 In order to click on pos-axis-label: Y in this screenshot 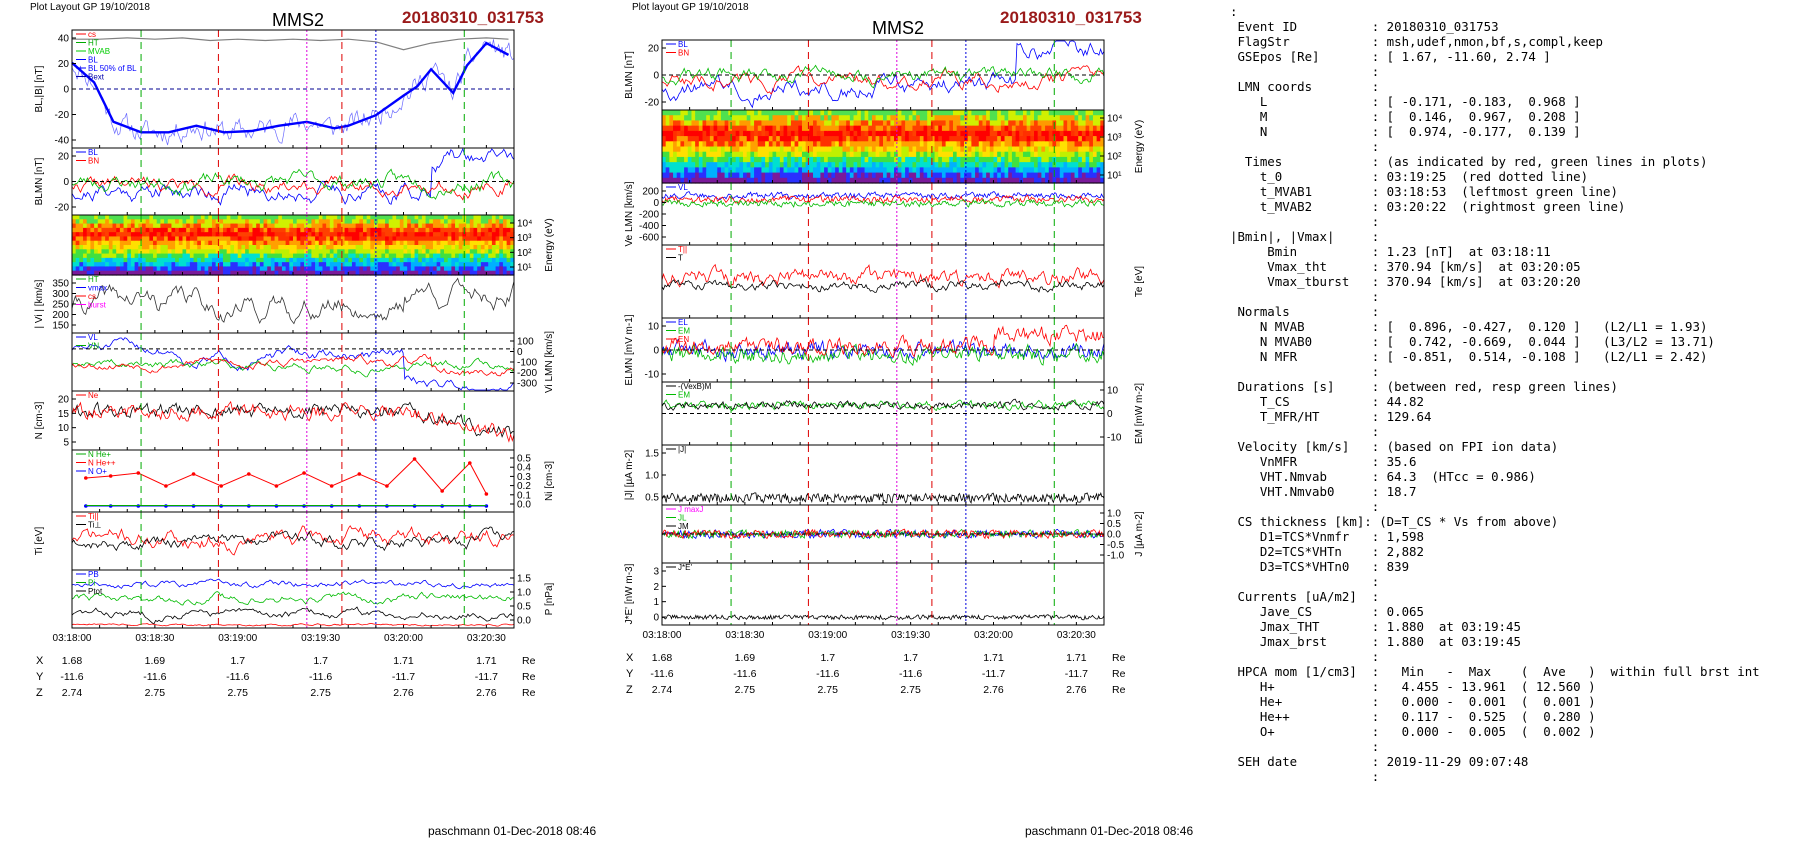, I will do `click(40, 677)`.